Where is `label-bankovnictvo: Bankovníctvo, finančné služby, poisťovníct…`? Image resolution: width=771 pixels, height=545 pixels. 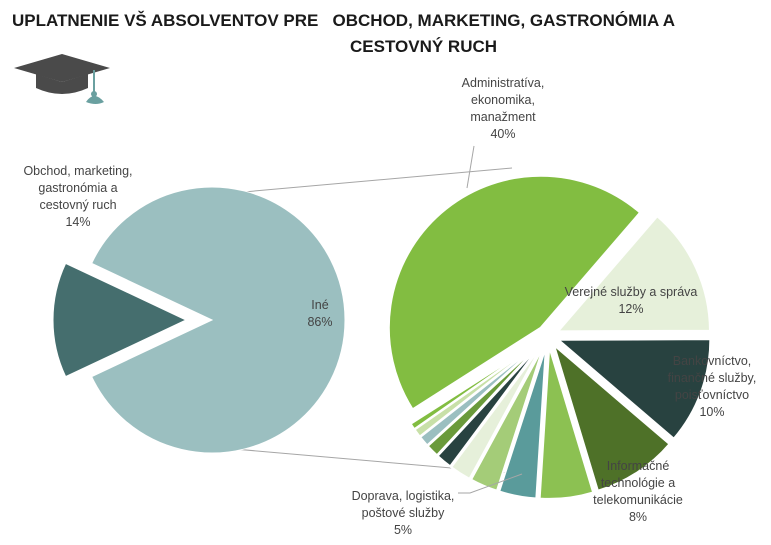
label-bankovnictvo: Bankovníctvo, finančné služby, poisťovníct… is located at coordinates (712, 386).